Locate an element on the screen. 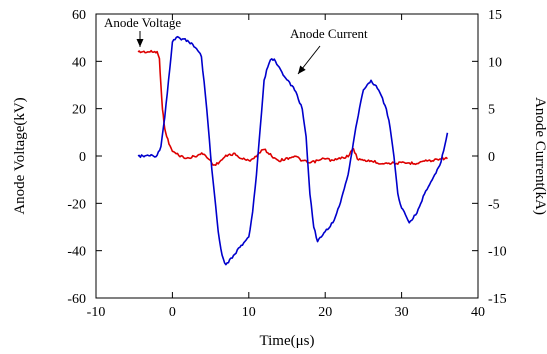 Image resolution: width=547 pixels, height=354 pixels. x-tick-label: 20 is located at coordinates (325, 312).